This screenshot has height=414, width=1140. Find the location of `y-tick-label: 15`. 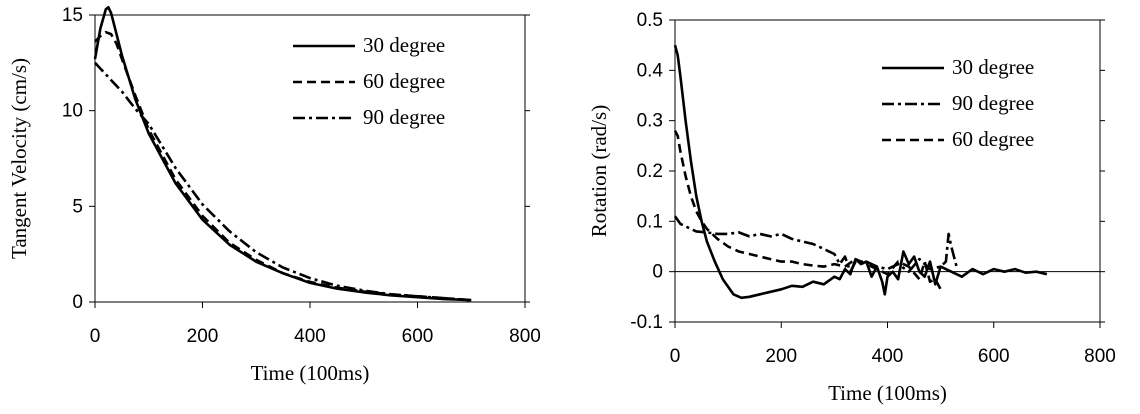

y-tick-label: 15 is located at coordinates (72, 15).